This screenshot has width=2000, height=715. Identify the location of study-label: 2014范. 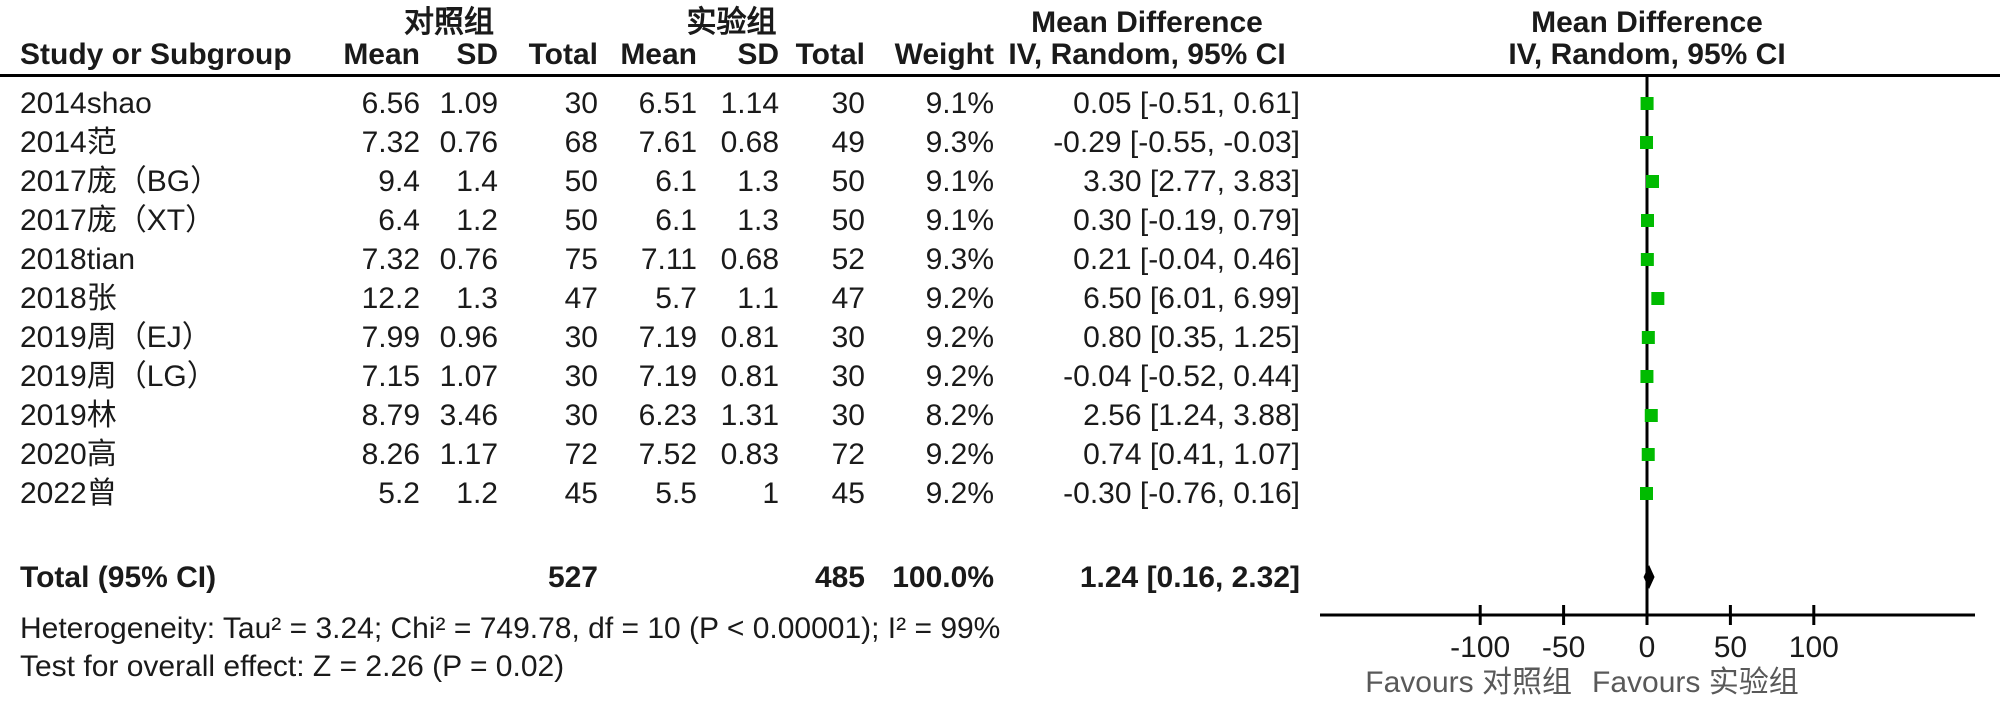
(68, 142).